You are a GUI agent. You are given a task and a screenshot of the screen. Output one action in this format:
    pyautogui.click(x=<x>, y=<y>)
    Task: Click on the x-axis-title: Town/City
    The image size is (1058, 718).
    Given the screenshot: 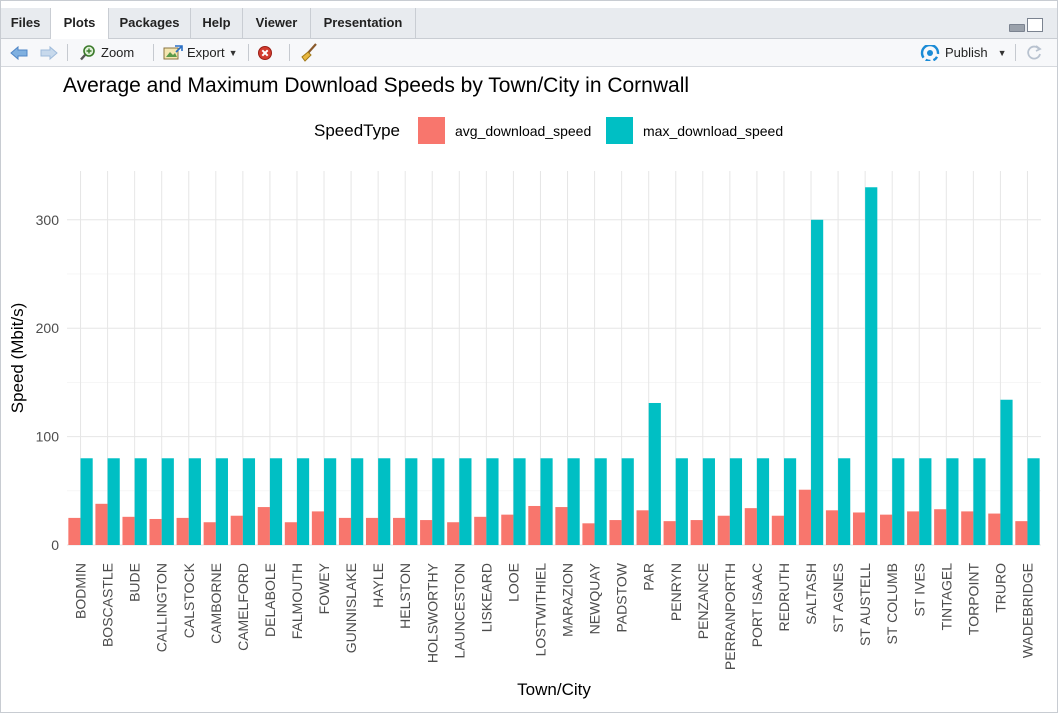 What is the action you would take?
    pyautogui.click(x=554, y=689)
    